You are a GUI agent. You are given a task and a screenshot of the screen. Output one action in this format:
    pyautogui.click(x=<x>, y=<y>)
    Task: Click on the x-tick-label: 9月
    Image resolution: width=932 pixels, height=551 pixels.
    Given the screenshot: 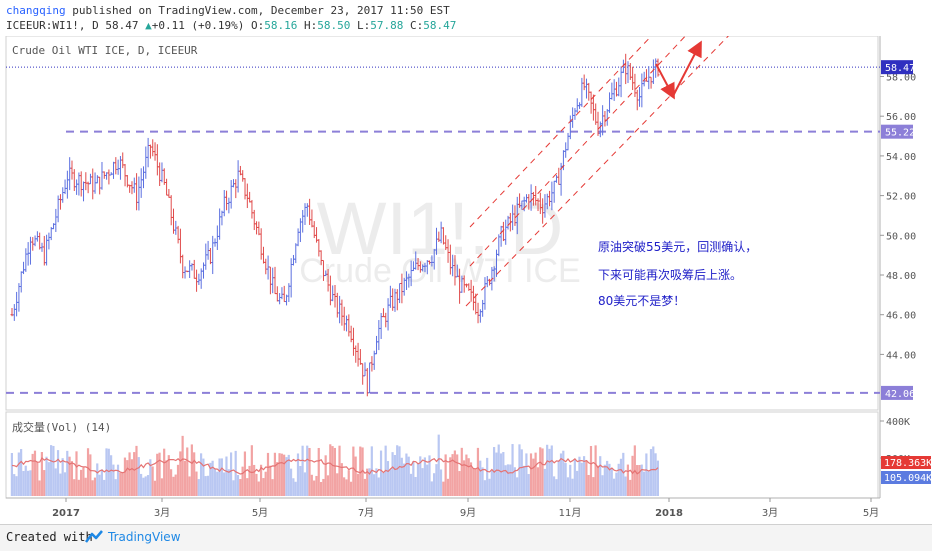 What is the action you would take?
    pyautogui.click(x=468, y=513)
    